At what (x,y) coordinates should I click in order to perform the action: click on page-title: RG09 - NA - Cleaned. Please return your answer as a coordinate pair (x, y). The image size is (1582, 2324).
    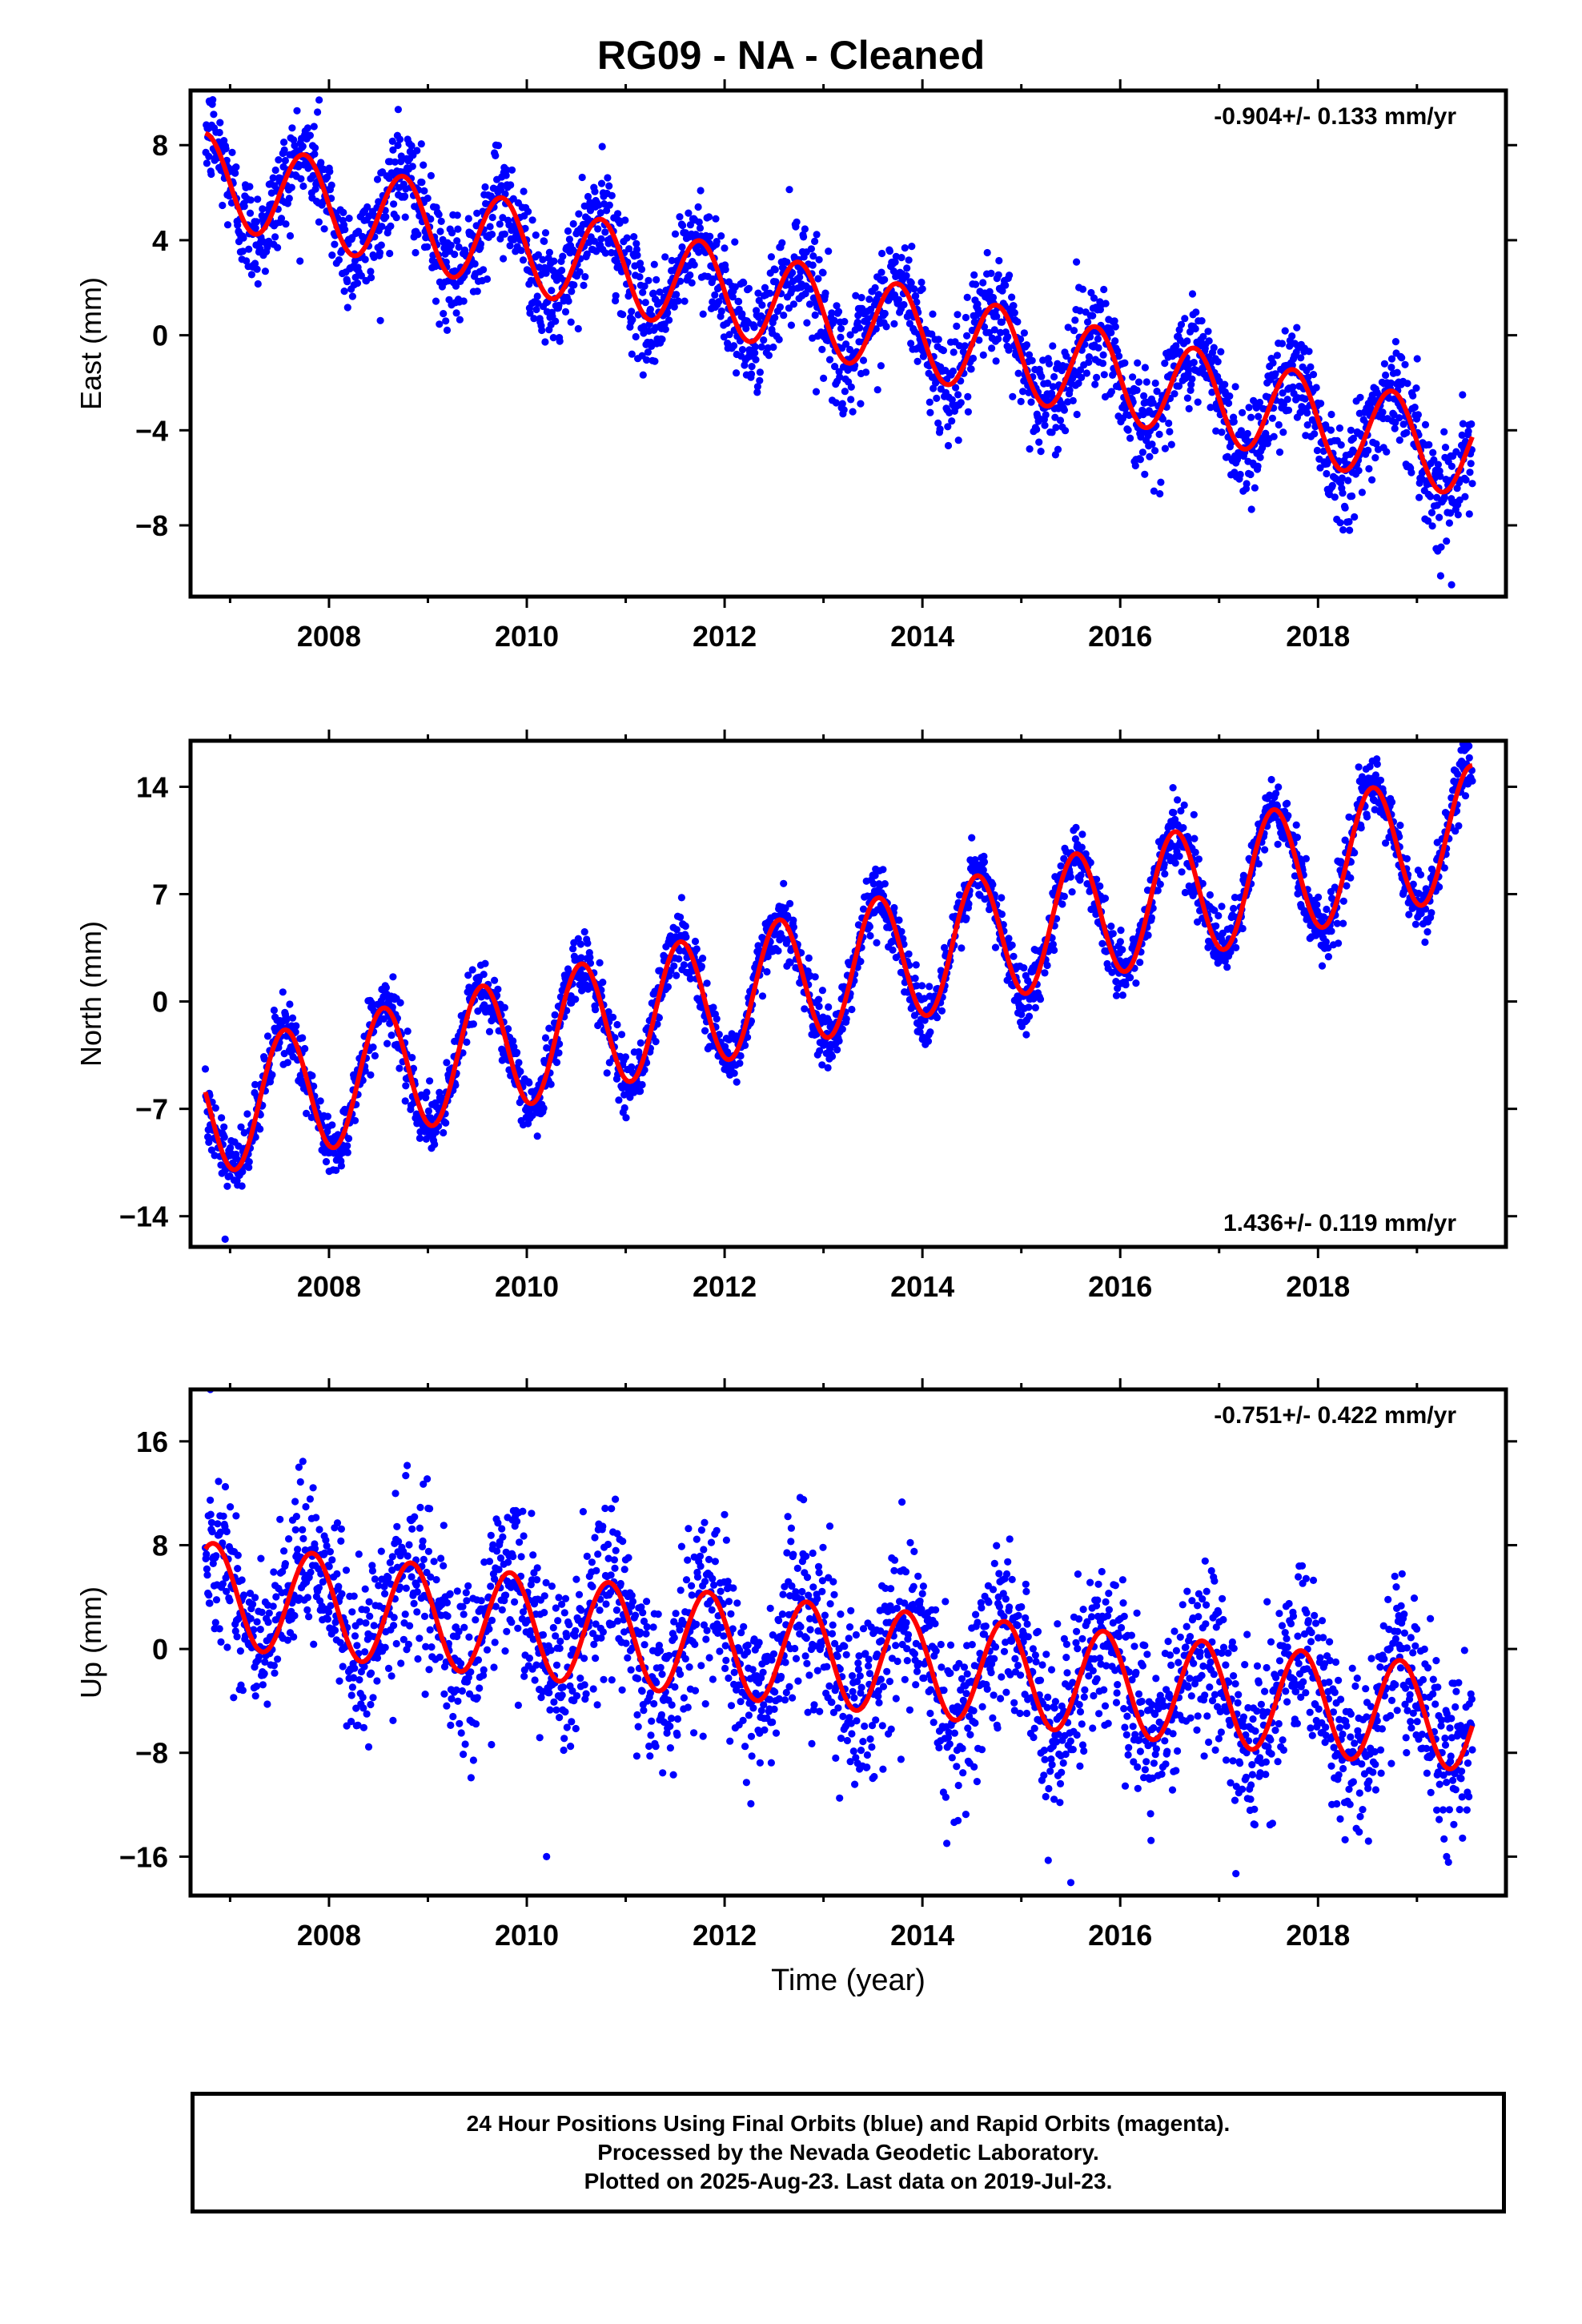
    Looking at the image, I should click on (791, 55).